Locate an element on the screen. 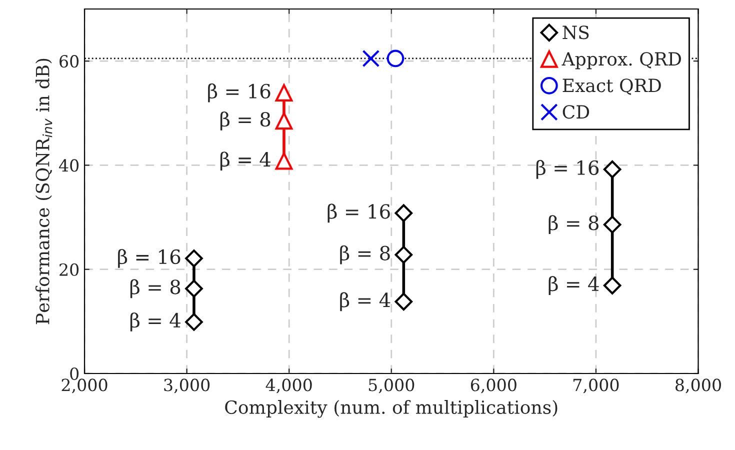 This screenshot has width=735, height=450. y-tick-label: 0 is located at coordinates (74, 373).